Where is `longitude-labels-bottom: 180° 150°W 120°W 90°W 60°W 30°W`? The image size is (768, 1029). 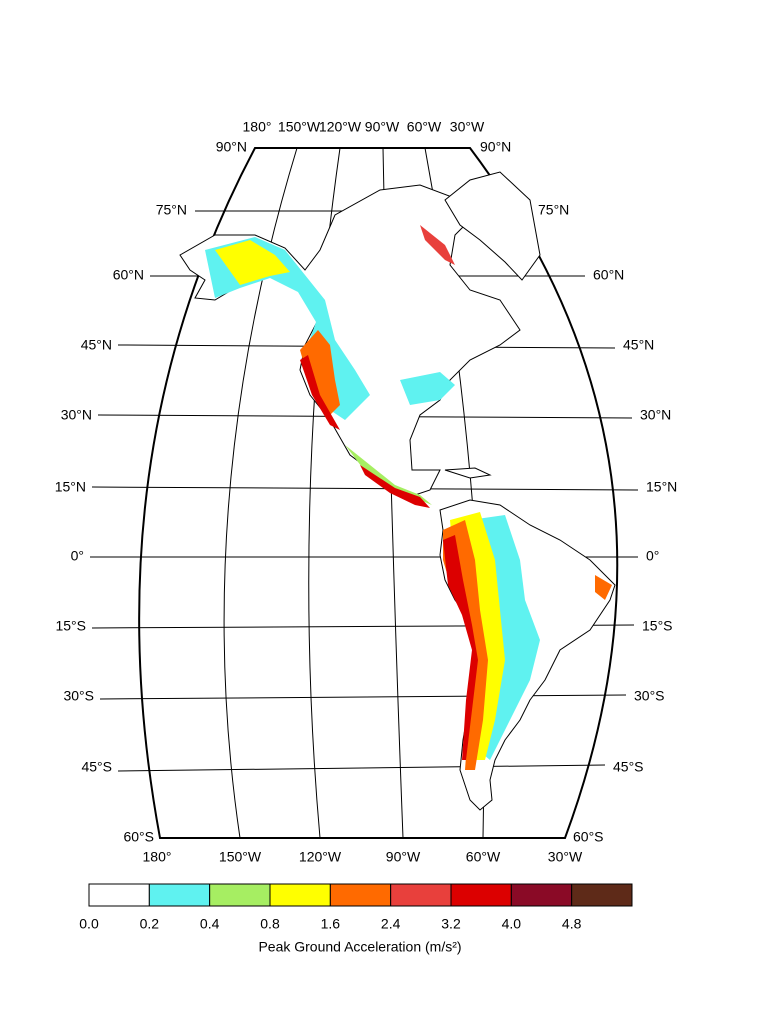 longitude-labels-bottom: 180° 150°W 120°W 90°W 60°W 30°W is located at coordinates (363, 857).